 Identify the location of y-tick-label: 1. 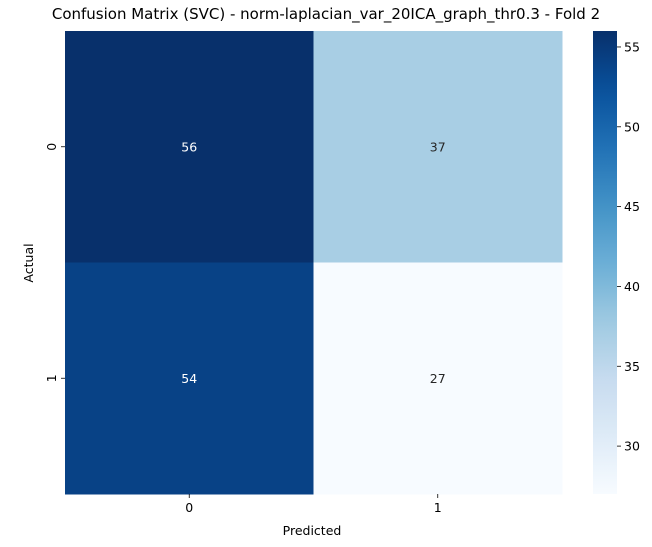
(51, 378).